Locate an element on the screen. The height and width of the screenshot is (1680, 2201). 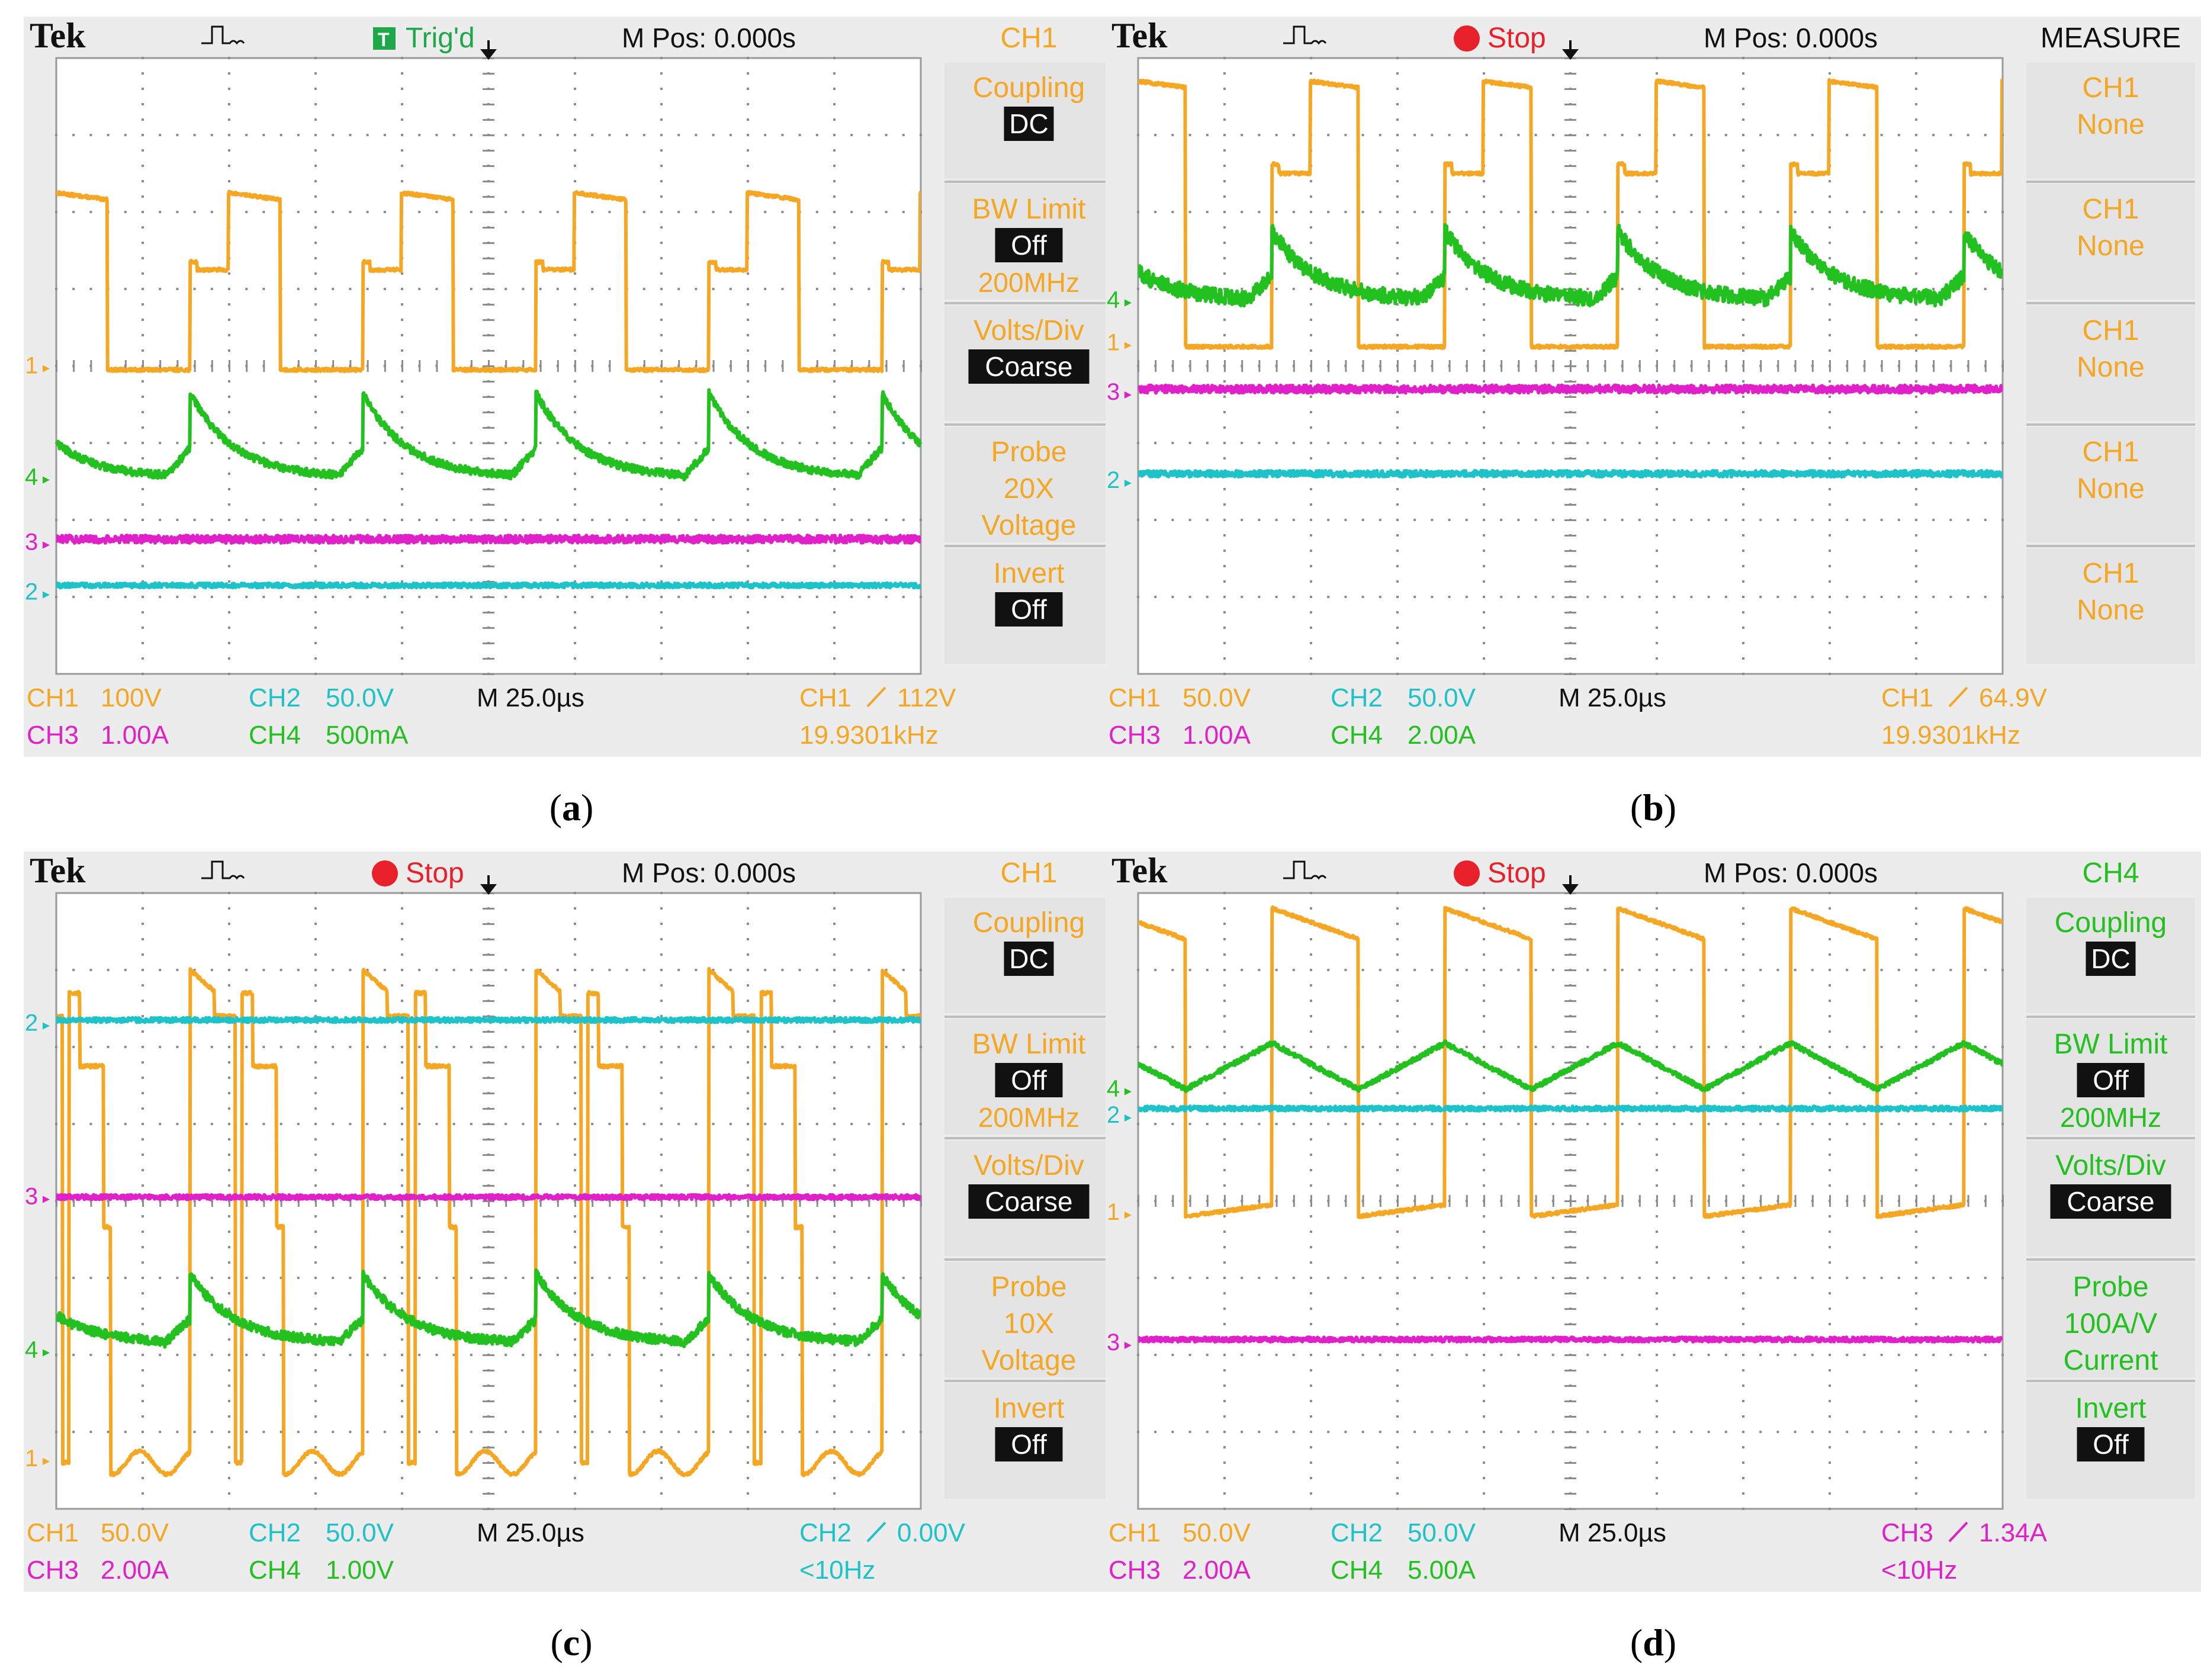
trigger-level: 64.9V is located at coordinates (2013, 697).